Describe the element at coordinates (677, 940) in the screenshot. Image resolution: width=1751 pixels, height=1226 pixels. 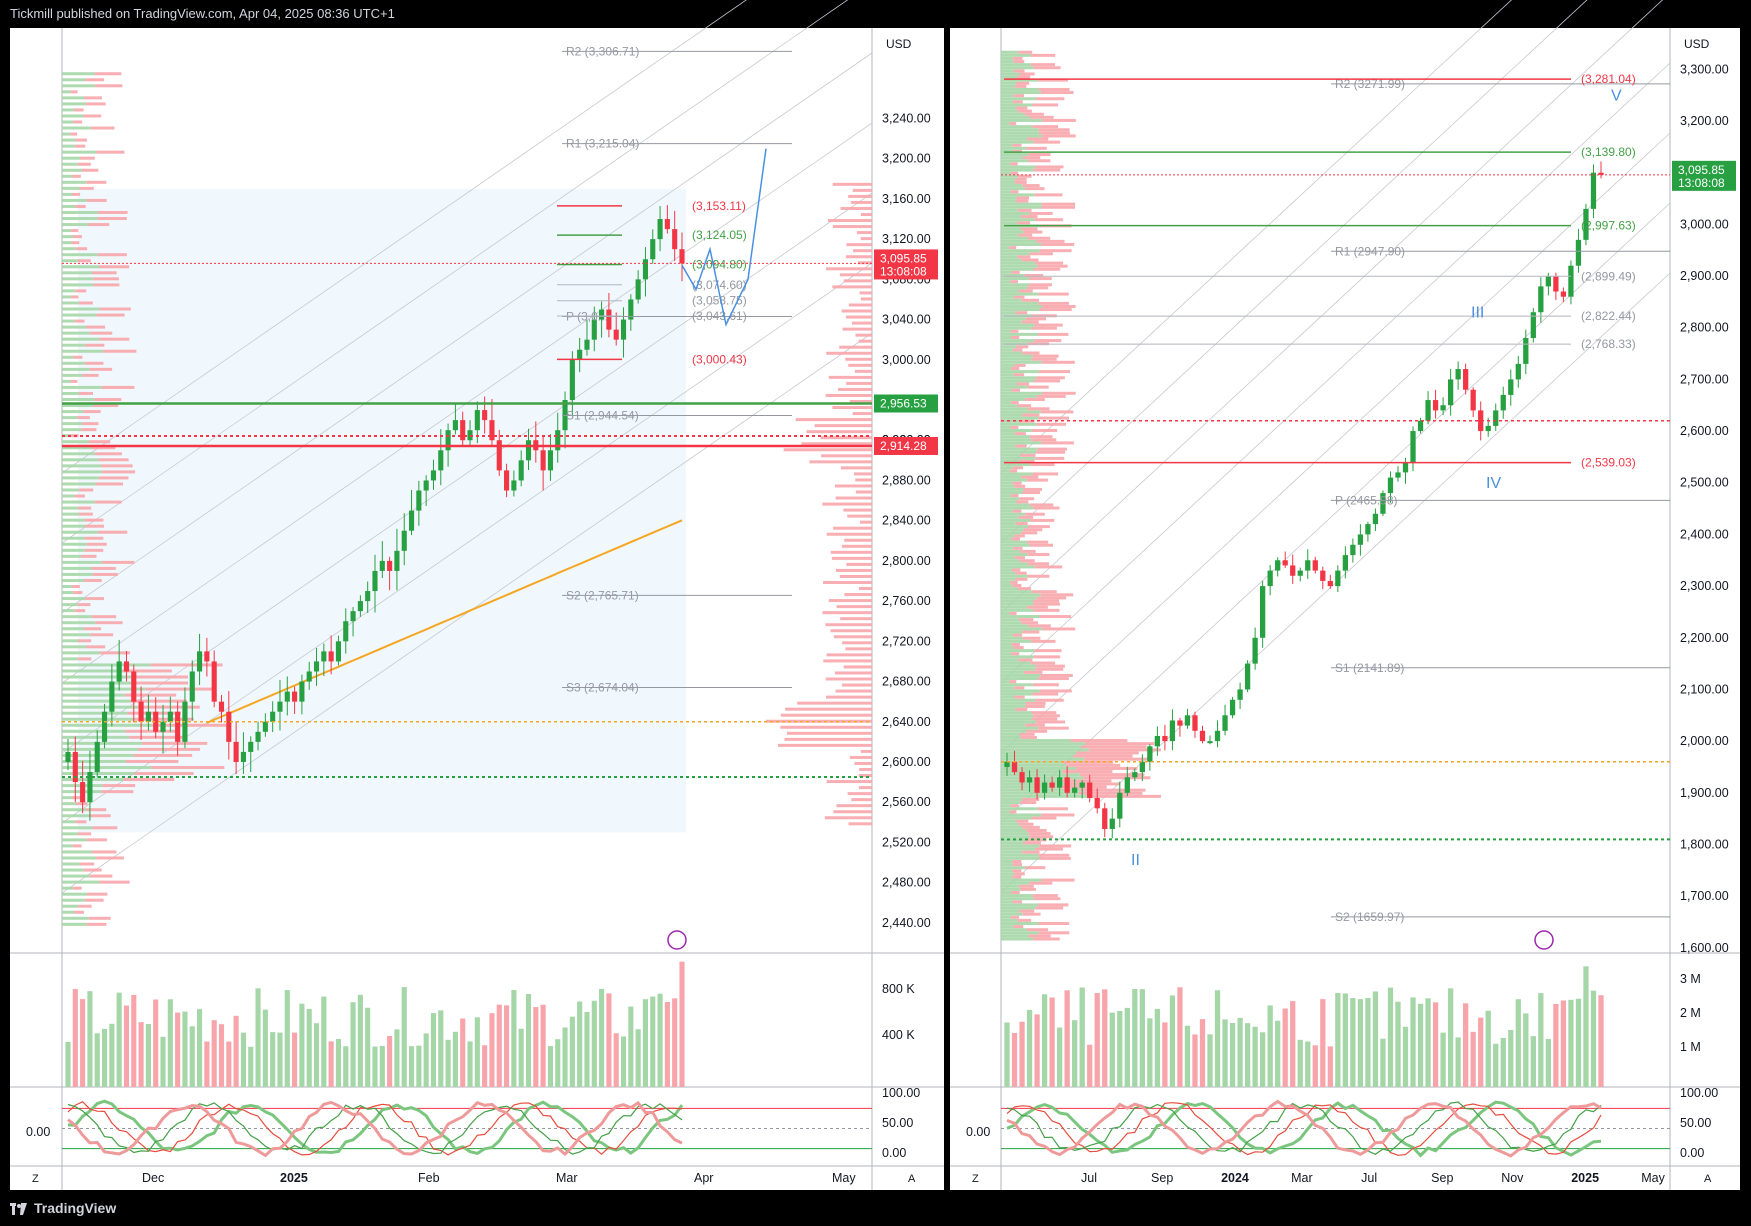
I see `flash-icon` at that location.